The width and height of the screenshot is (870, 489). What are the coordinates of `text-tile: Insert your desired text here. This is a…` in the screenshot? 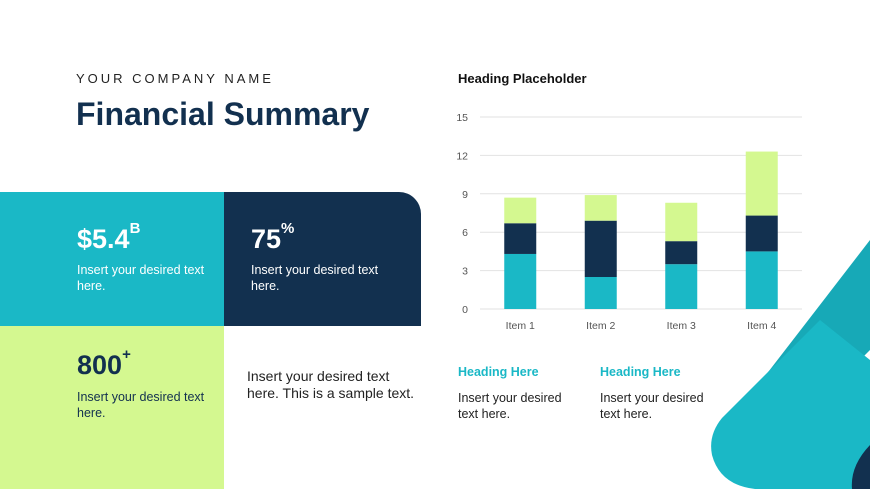 It's located at (329, 407).